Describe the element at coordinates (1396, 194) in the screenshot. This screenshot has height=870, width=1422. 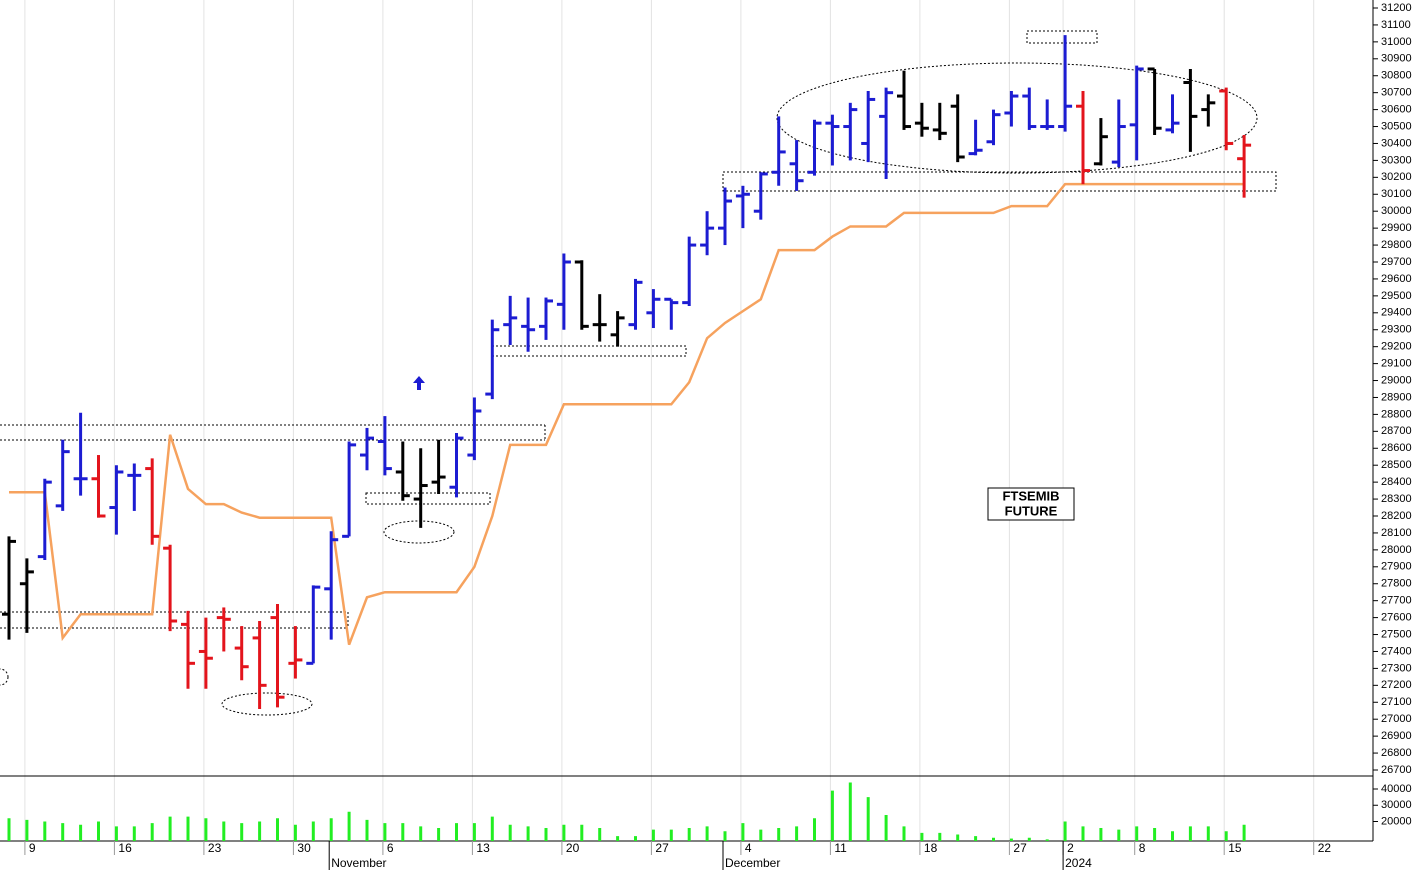
I see `y-tick-label: 30100` at that location.